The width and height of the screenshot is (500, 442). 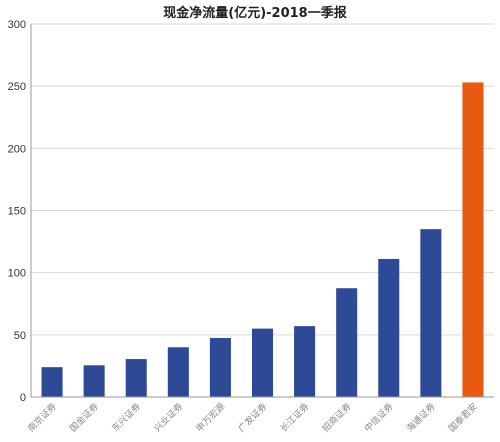 I want to click on x-tick-label: 申万宏源, so click(x=210, y=417).